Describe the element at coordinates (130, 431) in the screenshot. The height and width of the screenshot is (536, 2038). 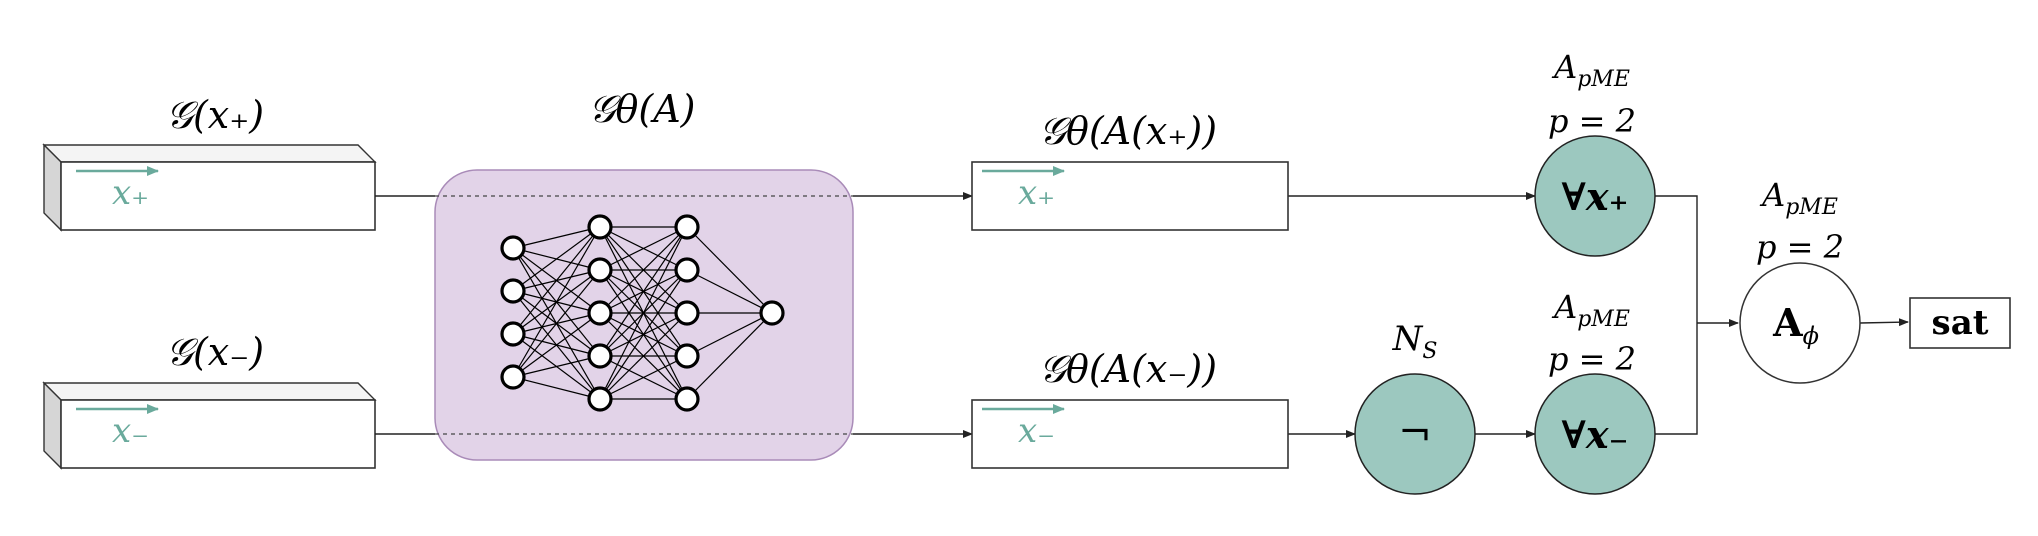
I see `input-negative-inner-label: x₋` at that location.